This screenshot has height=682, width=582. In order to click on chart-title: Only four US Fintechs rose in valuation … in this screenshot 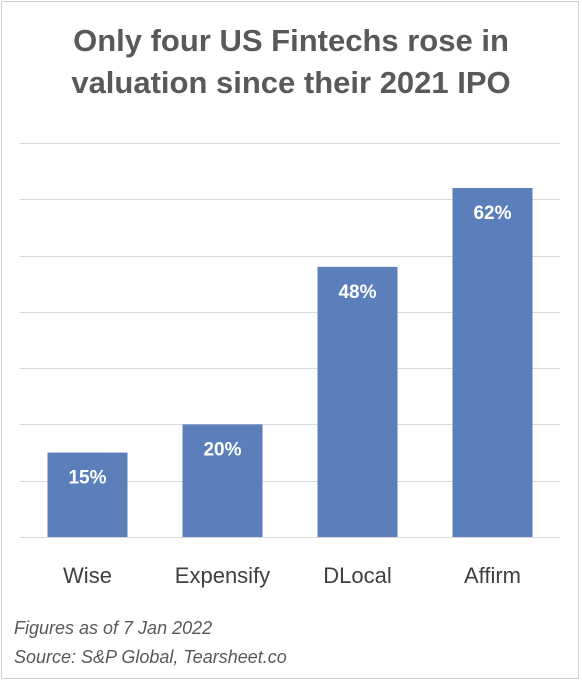, I will do `click(291, 62)`.